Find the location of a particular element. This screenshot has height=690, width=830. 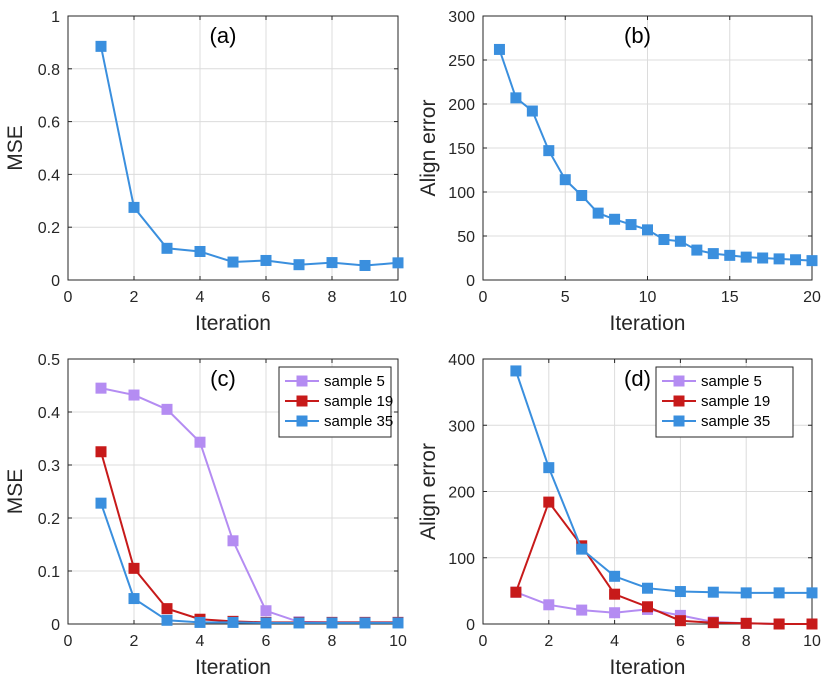

y-tick-label: 1 is located at coordinates (55, 17).